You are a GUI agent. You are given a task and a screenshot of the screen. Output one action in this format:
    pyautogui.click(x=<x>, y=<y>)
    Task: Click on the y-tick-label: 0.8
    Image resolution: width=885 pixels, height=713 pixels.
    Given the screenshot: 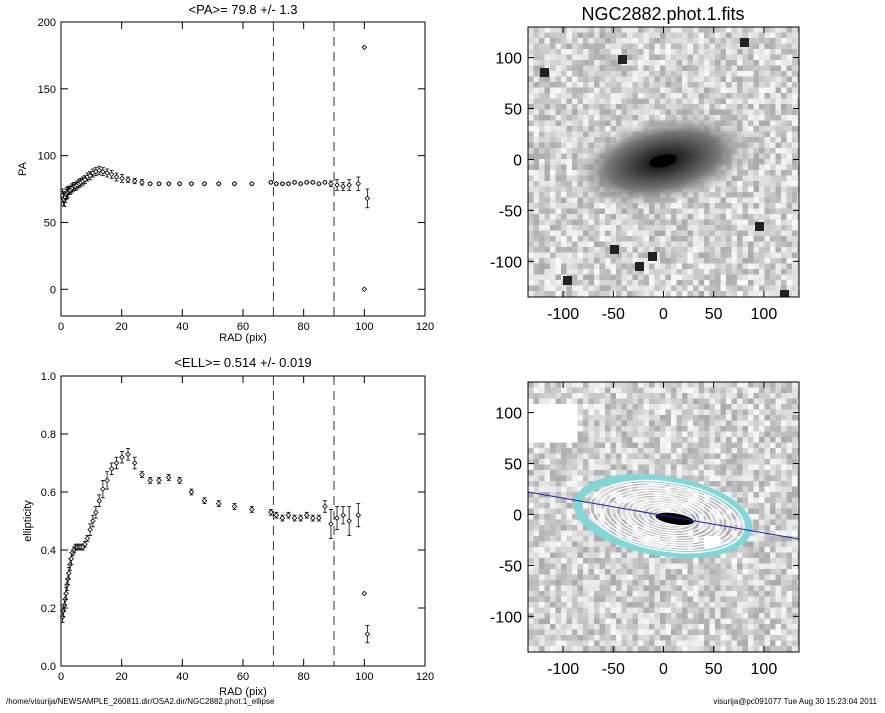 What is the action you would take?
    pyautogui.click(x=48, y=435)
    